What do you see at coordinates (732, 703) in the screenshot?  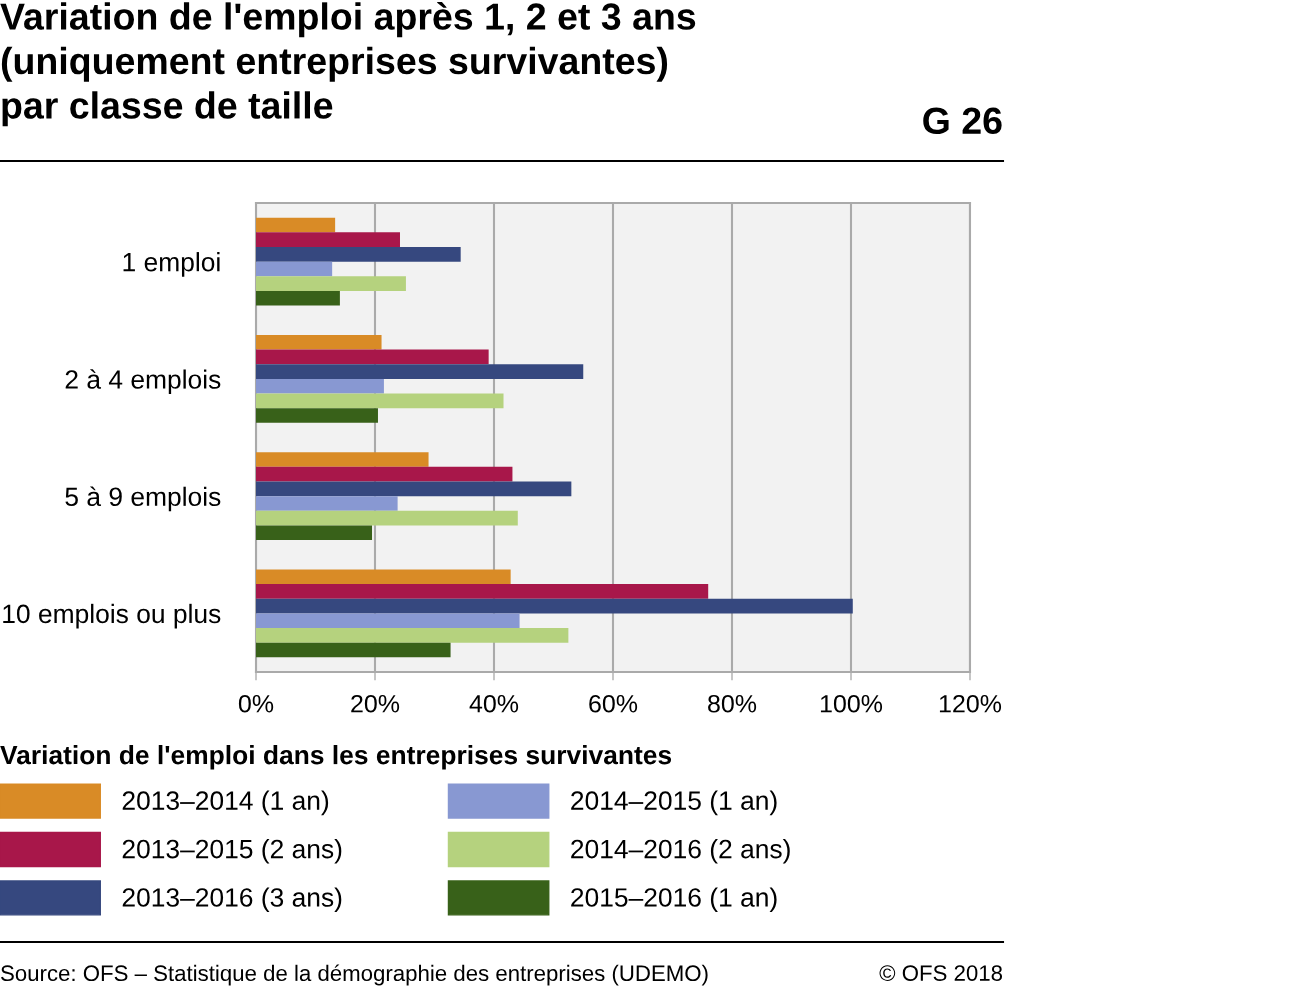 I see `x-tick-label: 80%` at bounding box center [732, 703].